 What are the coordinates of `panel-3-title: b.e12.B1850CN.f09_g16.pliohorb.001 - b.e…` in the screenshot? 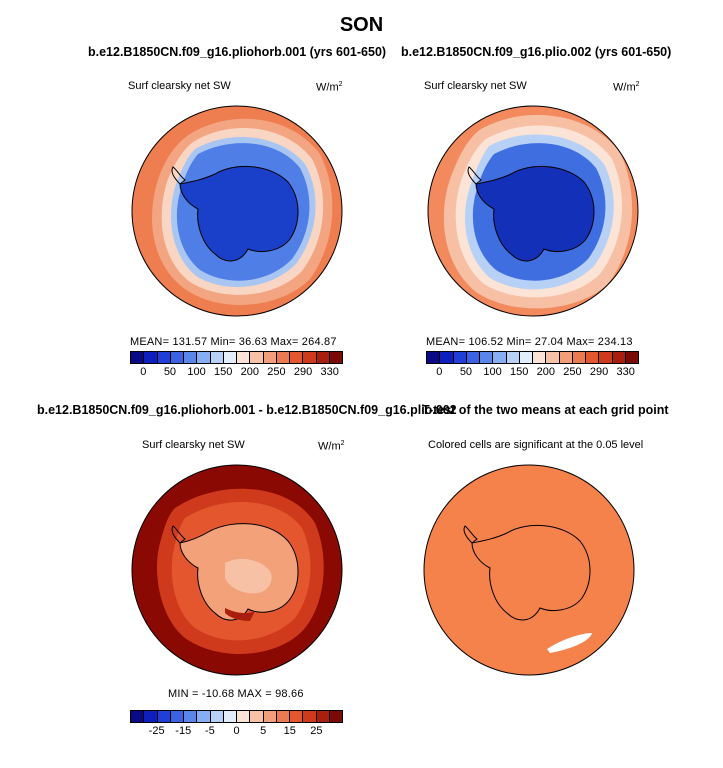 It's located at (247, 410).